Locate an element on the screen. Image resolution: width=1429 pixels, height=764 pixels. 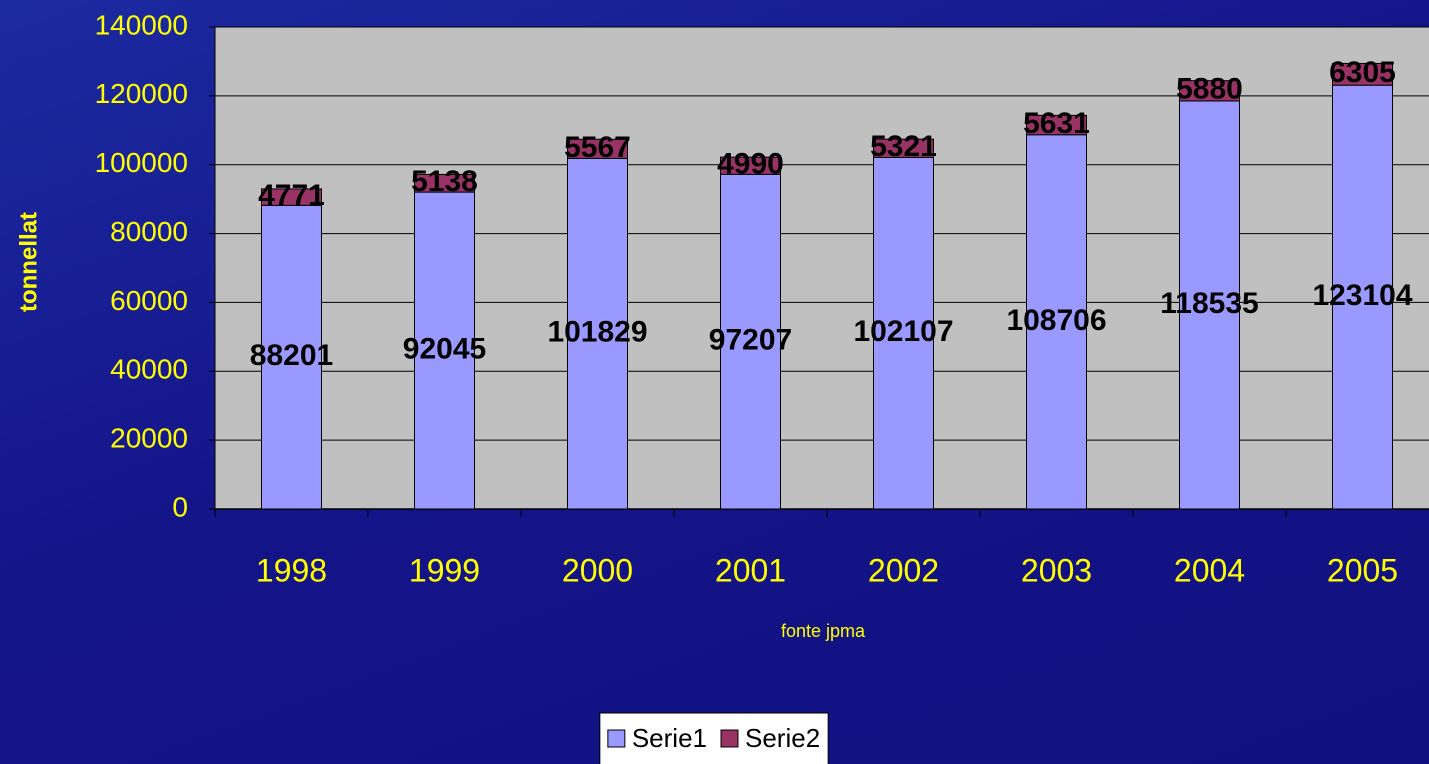
data-label: 123104 is located at coordinates (1362, 295).